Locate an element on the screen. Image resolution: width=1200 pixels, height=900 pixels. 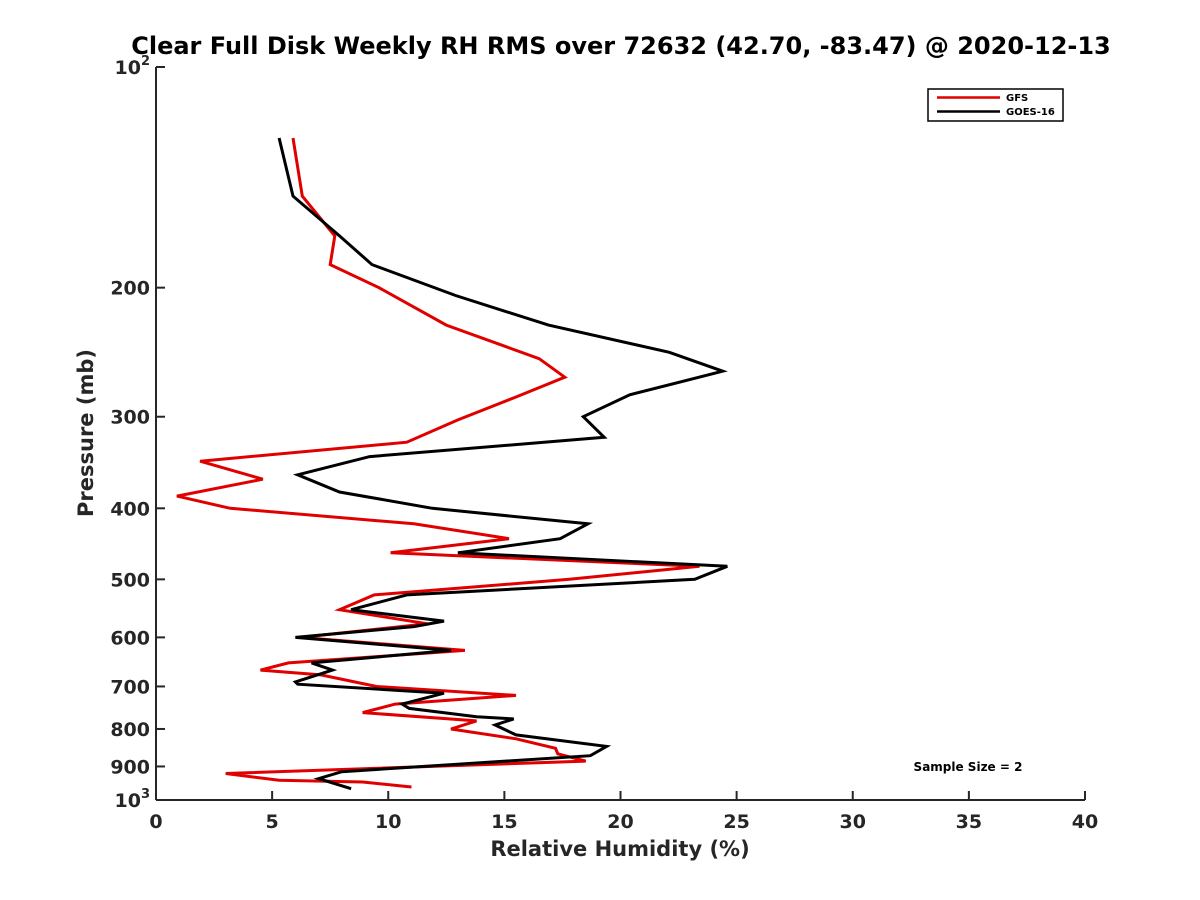
x-tick-label: 35 is located at coordinates (969, 822).